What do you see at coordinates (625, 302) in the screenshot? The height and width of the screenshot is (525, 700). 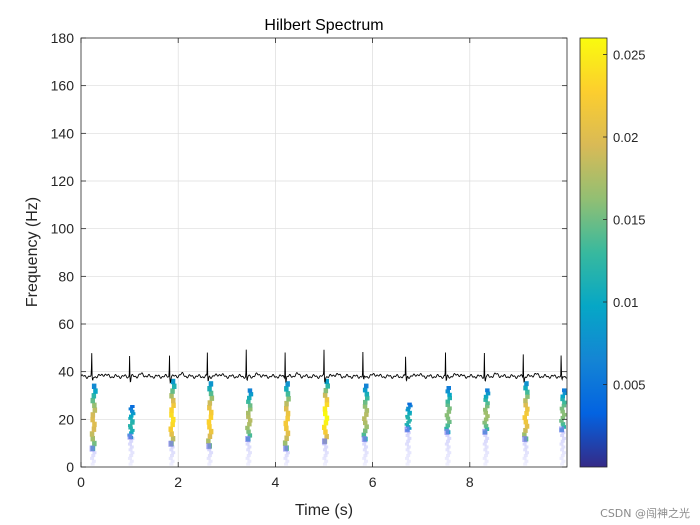 I see `colorbar-tick-label: 0.01` at bounding box center [625, 302].